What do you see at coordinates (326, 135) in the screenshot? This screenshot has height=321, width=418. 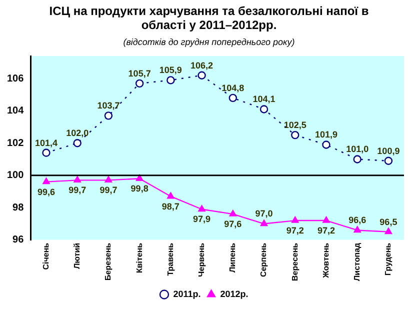 I see `data-label: 101,9` at bounding box center [326, 135].